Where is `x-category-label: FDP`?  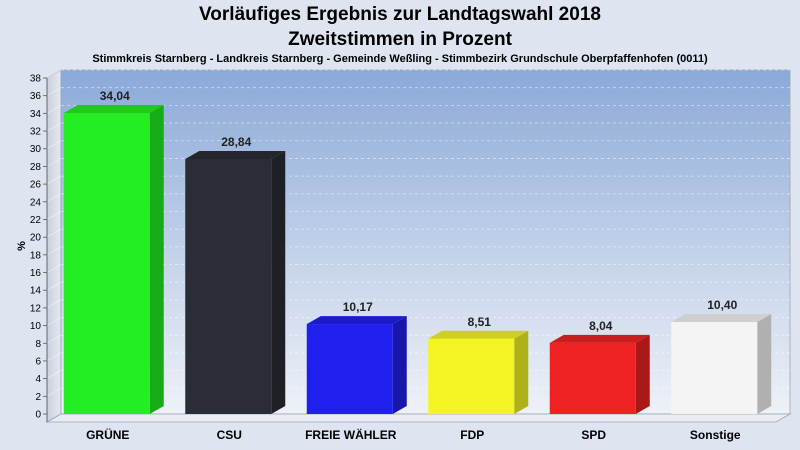
x-category-label: FDP is located at coordinates (472, 435).